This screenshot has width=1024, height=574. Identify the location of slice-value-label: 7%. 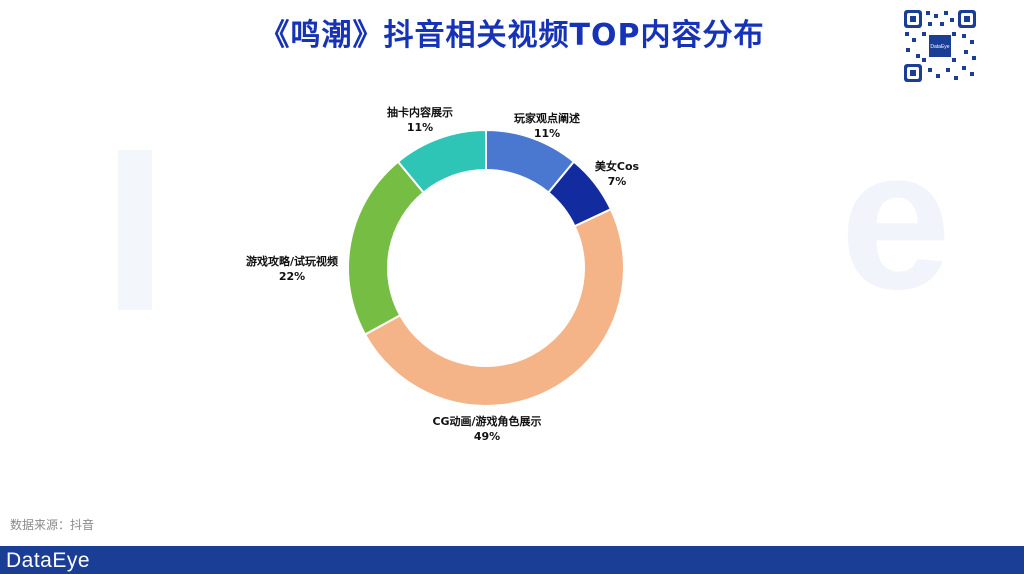
(617, 181).